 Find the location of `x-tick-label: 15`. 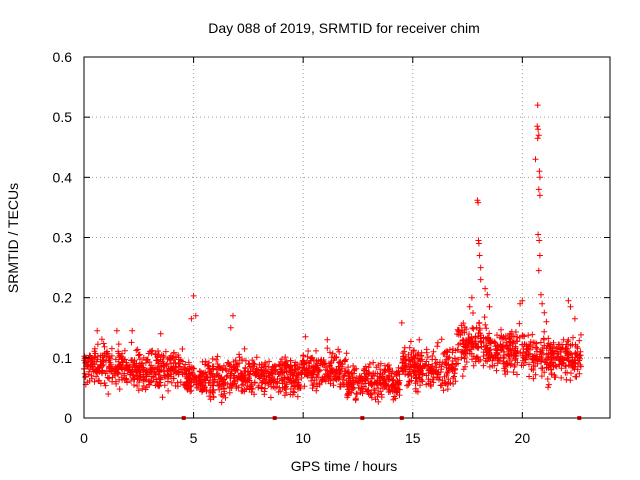

x-tick-label: 15 is located at coordinates (413, 438).